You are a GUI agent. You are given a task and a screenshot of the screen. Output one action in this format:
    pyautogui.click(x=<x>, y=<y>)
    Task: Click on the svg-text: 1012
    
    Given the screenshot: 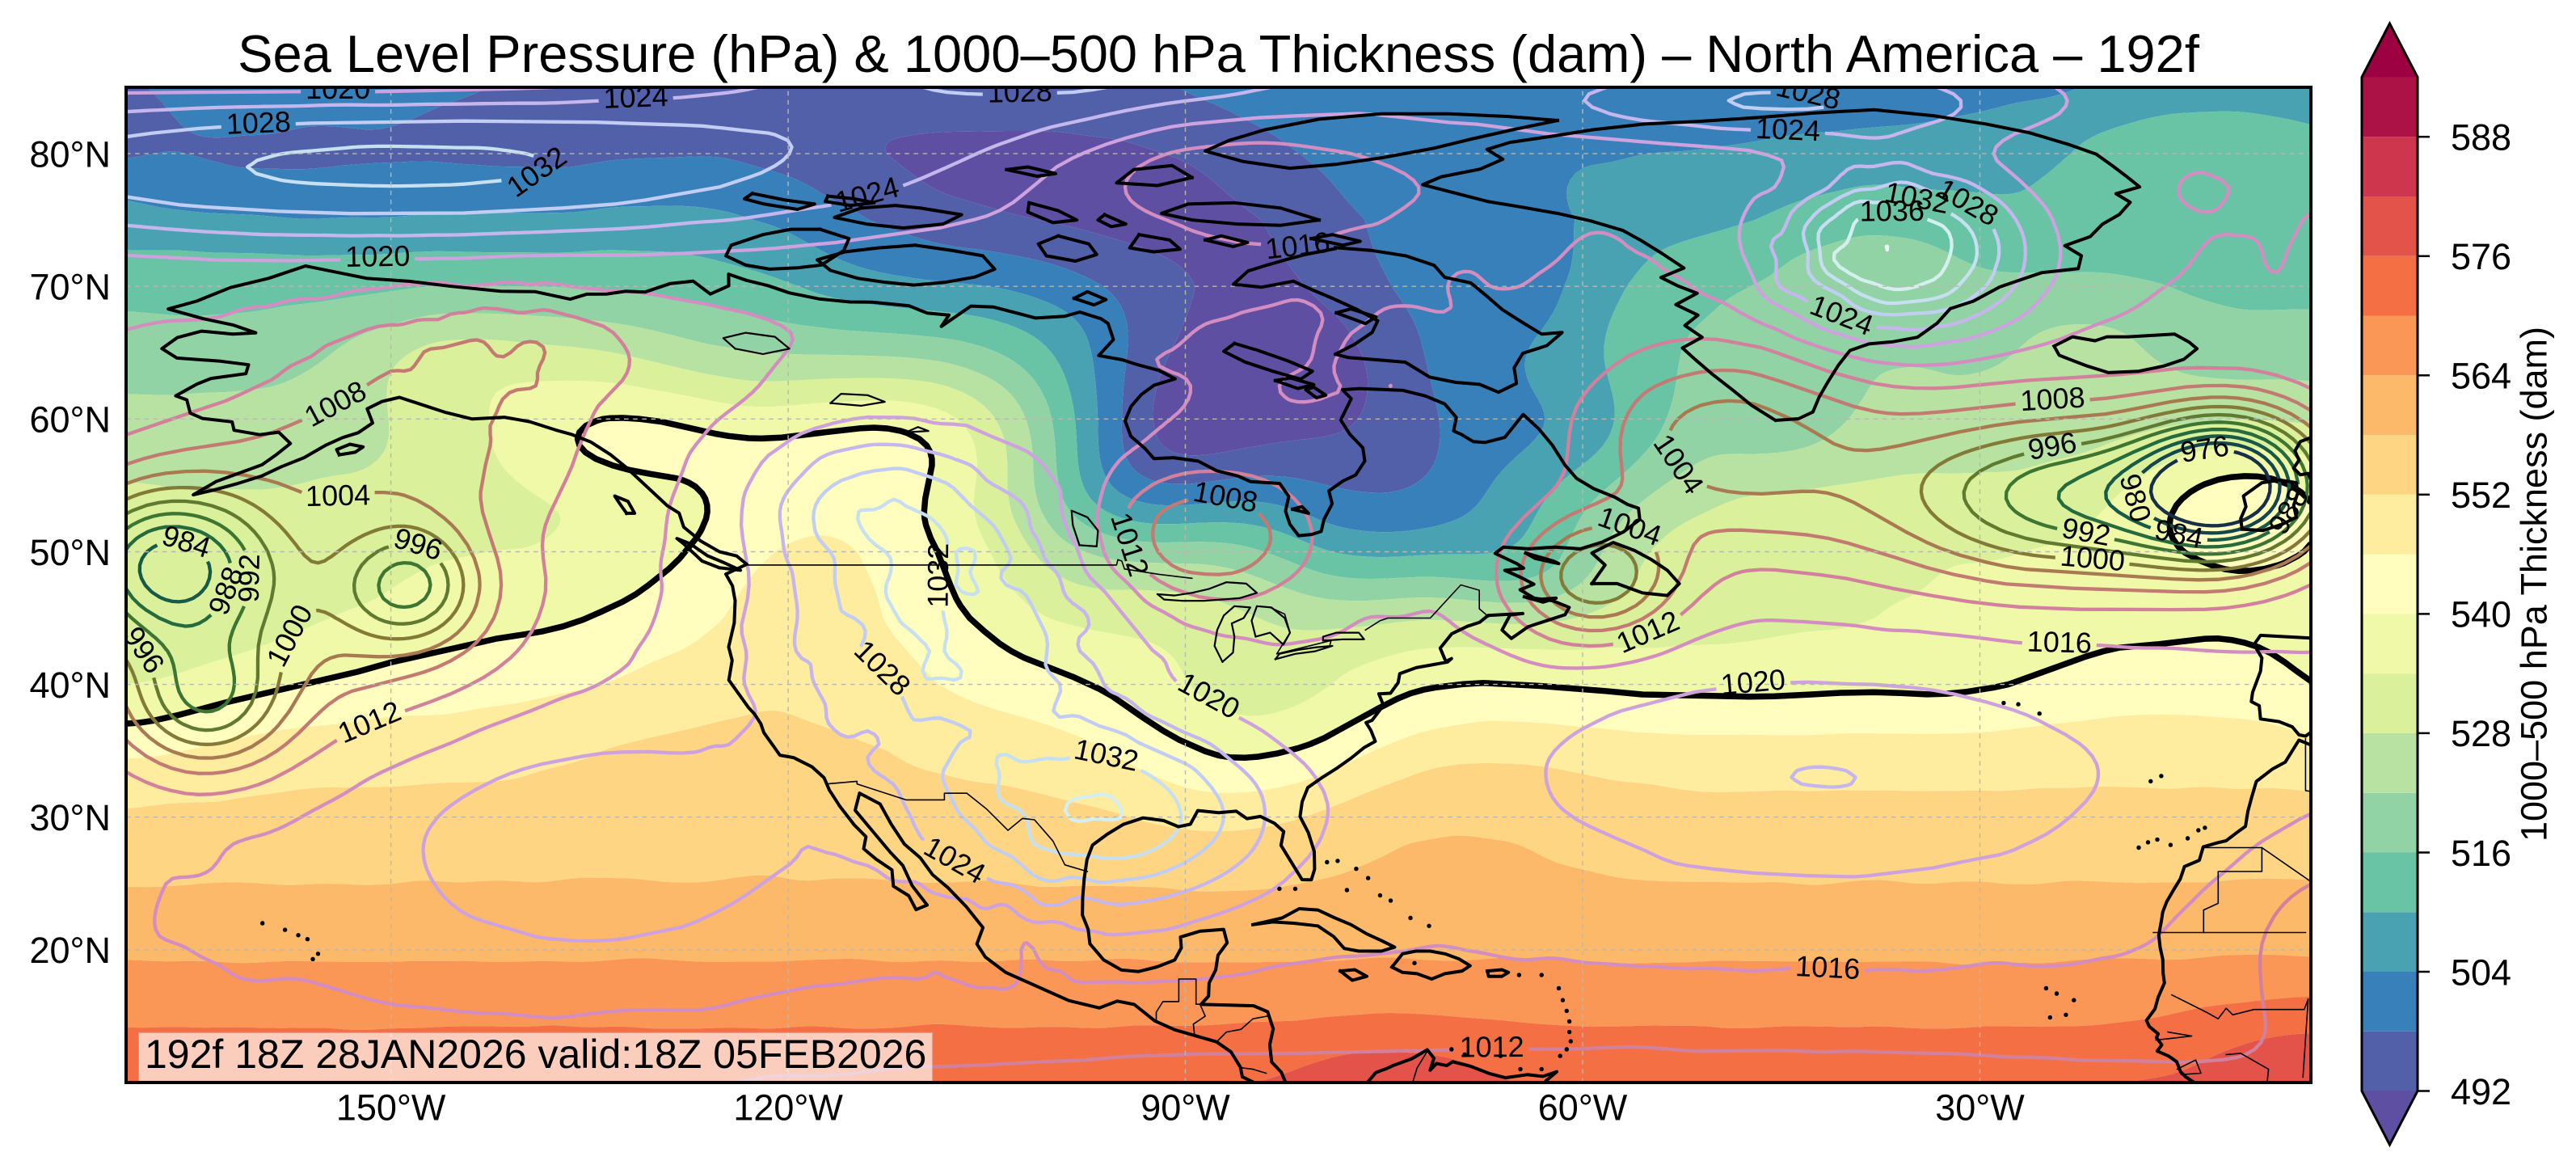 What is the action you would take?
    pyautogui.click(x=1491, y=1046)
    